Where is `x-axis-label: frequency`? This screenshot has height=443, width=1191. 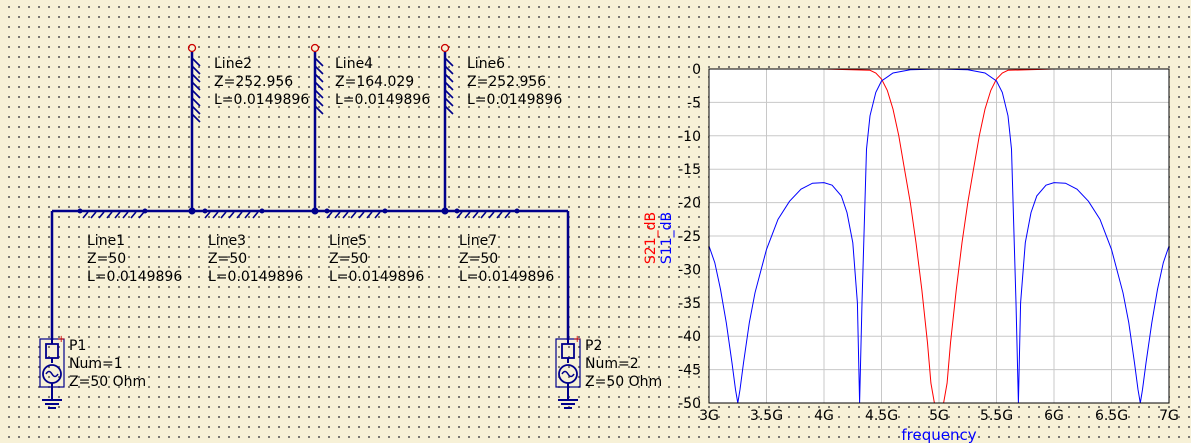
x-axis-label: frequency is located at coordinates (938, 434).